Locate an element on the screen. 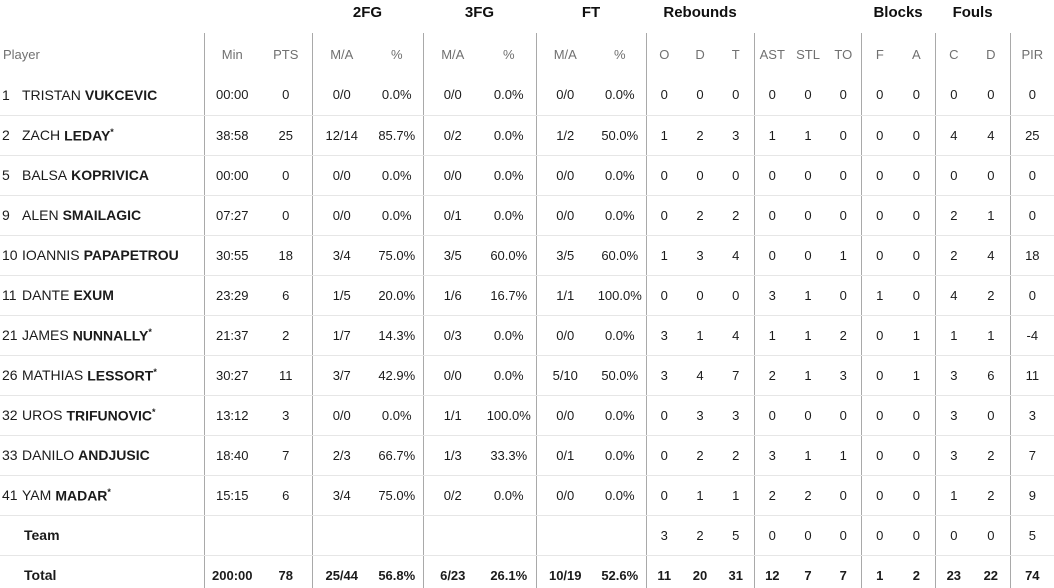 The image size is (1054, 588). player-last-name: KOPRIVICA is located at coordinates (110, 175).